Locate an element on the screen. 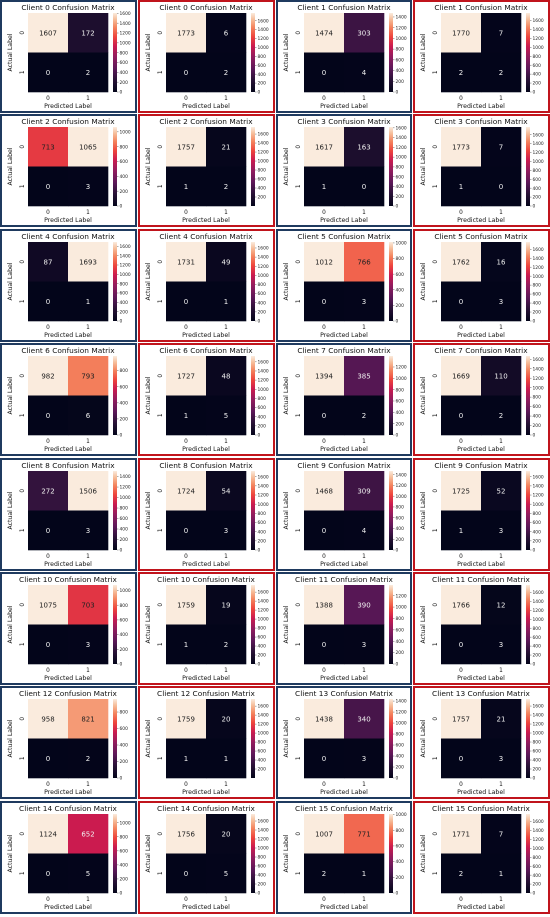  chart-title: Client 8 Confusion Matrix is located at coordinates (68, 465).